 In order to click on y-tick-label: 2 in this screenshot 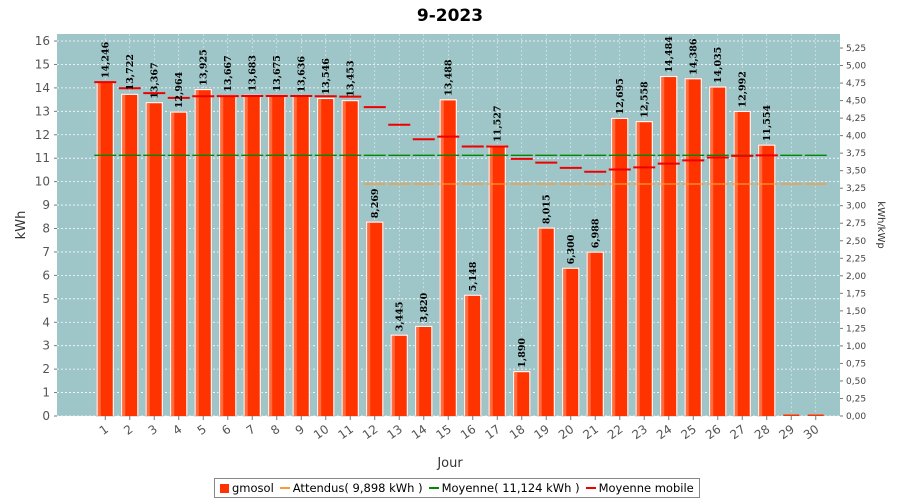, I will do `click(46, 369)`.